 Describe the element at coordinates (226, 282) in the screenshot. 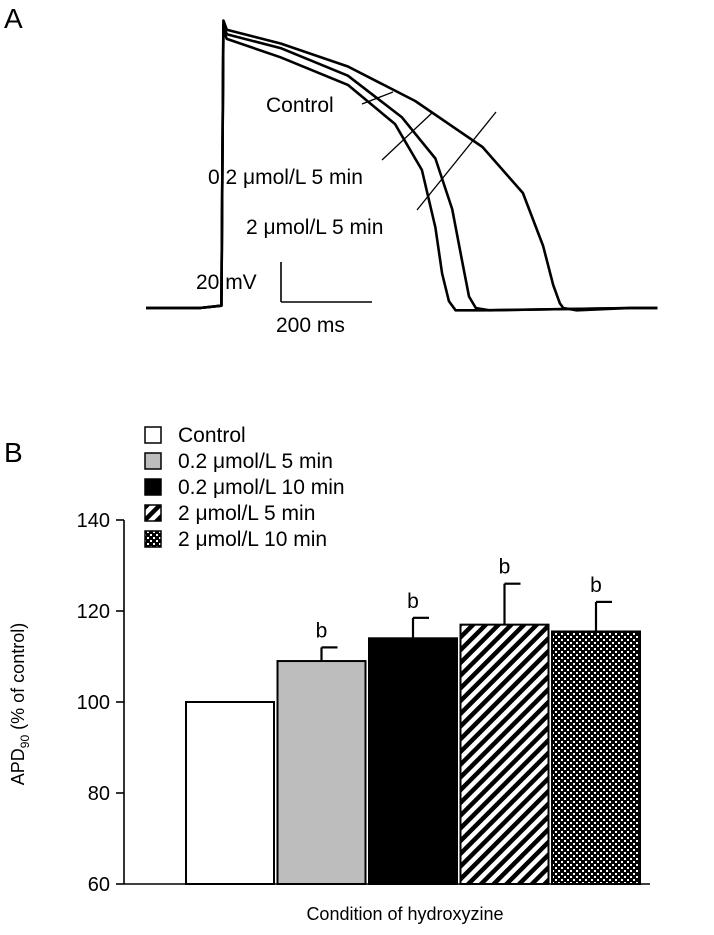

I see `scale-bar-voltage-label: 20 mV` at that location.